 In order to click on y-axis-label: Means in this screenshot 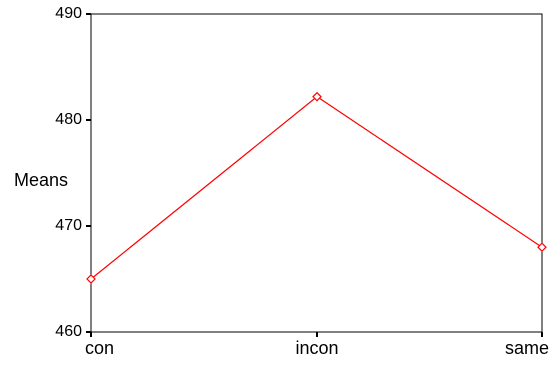, I will do `click(41, 180)`.